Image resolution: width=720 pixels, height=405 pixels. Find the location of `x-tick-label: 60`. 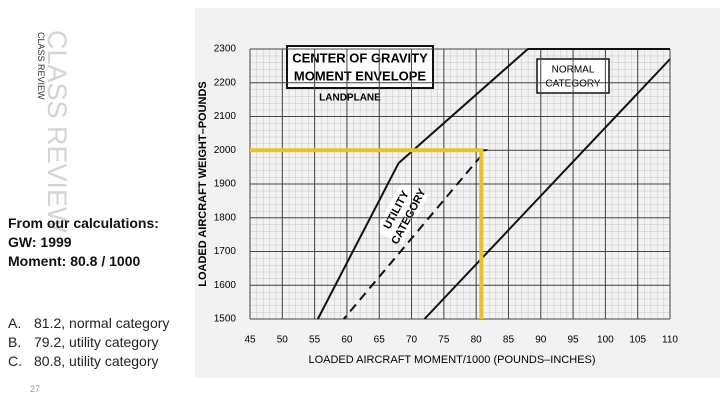

x-tick-label: 60 is located at coordinates (347, 340).